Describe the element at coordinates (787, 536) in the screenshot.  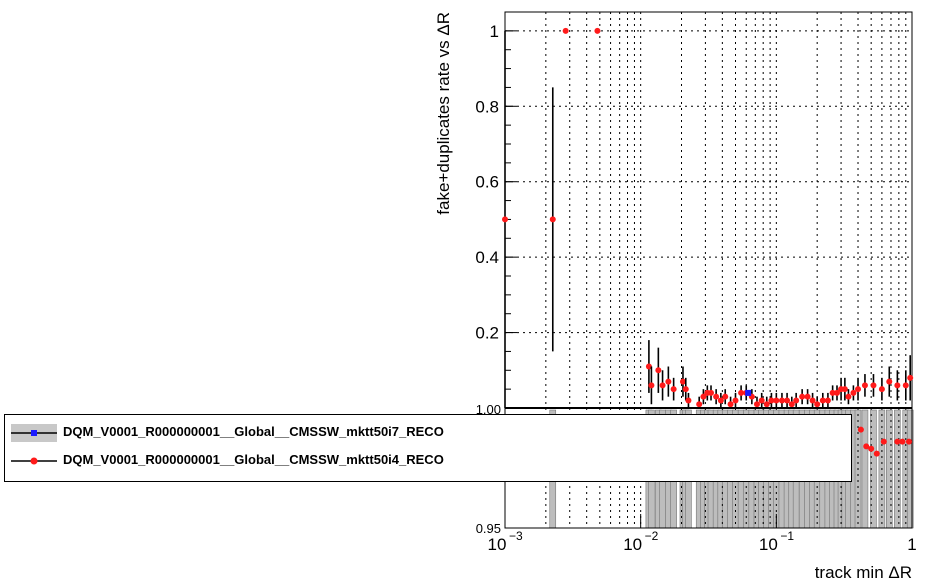
I see `x-tick-exponent: −1` at that location.